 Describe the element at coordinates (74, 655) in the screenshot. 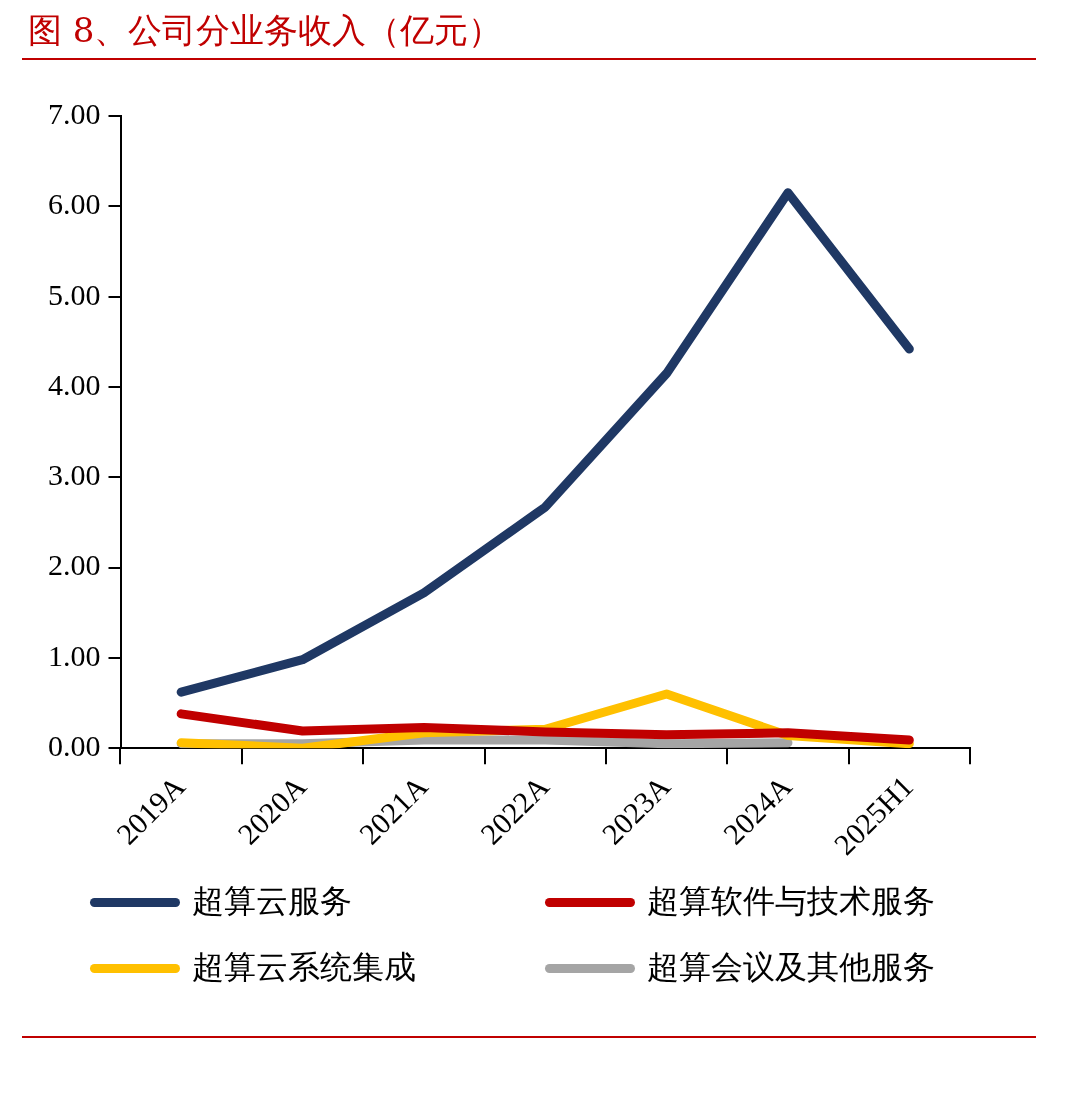

I see `y-tick-label: 1.00` at that location.